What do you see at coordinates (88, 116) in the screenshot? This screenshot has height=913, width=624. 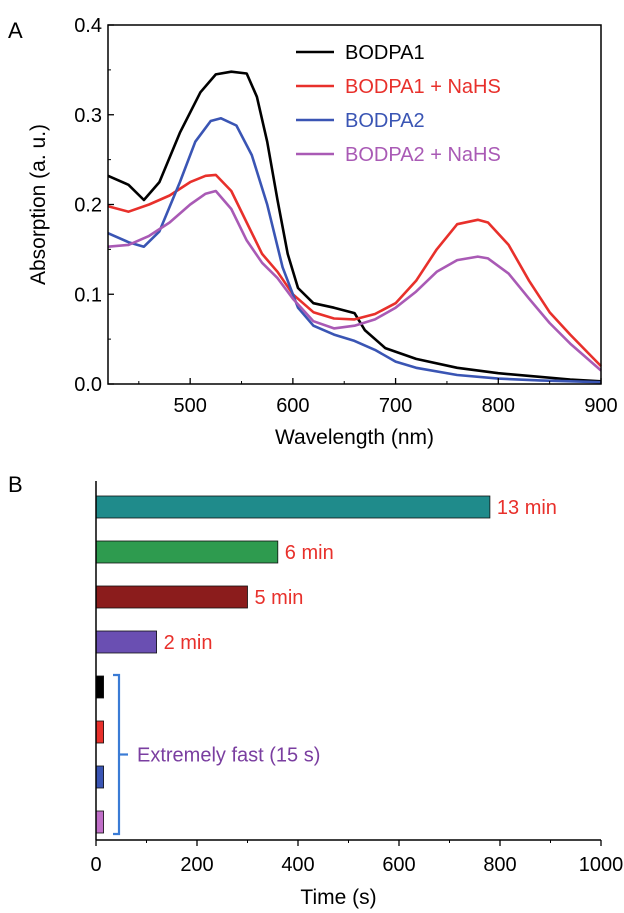 I see `y-tick-label: 0.3` at bounding box center [88, 116].